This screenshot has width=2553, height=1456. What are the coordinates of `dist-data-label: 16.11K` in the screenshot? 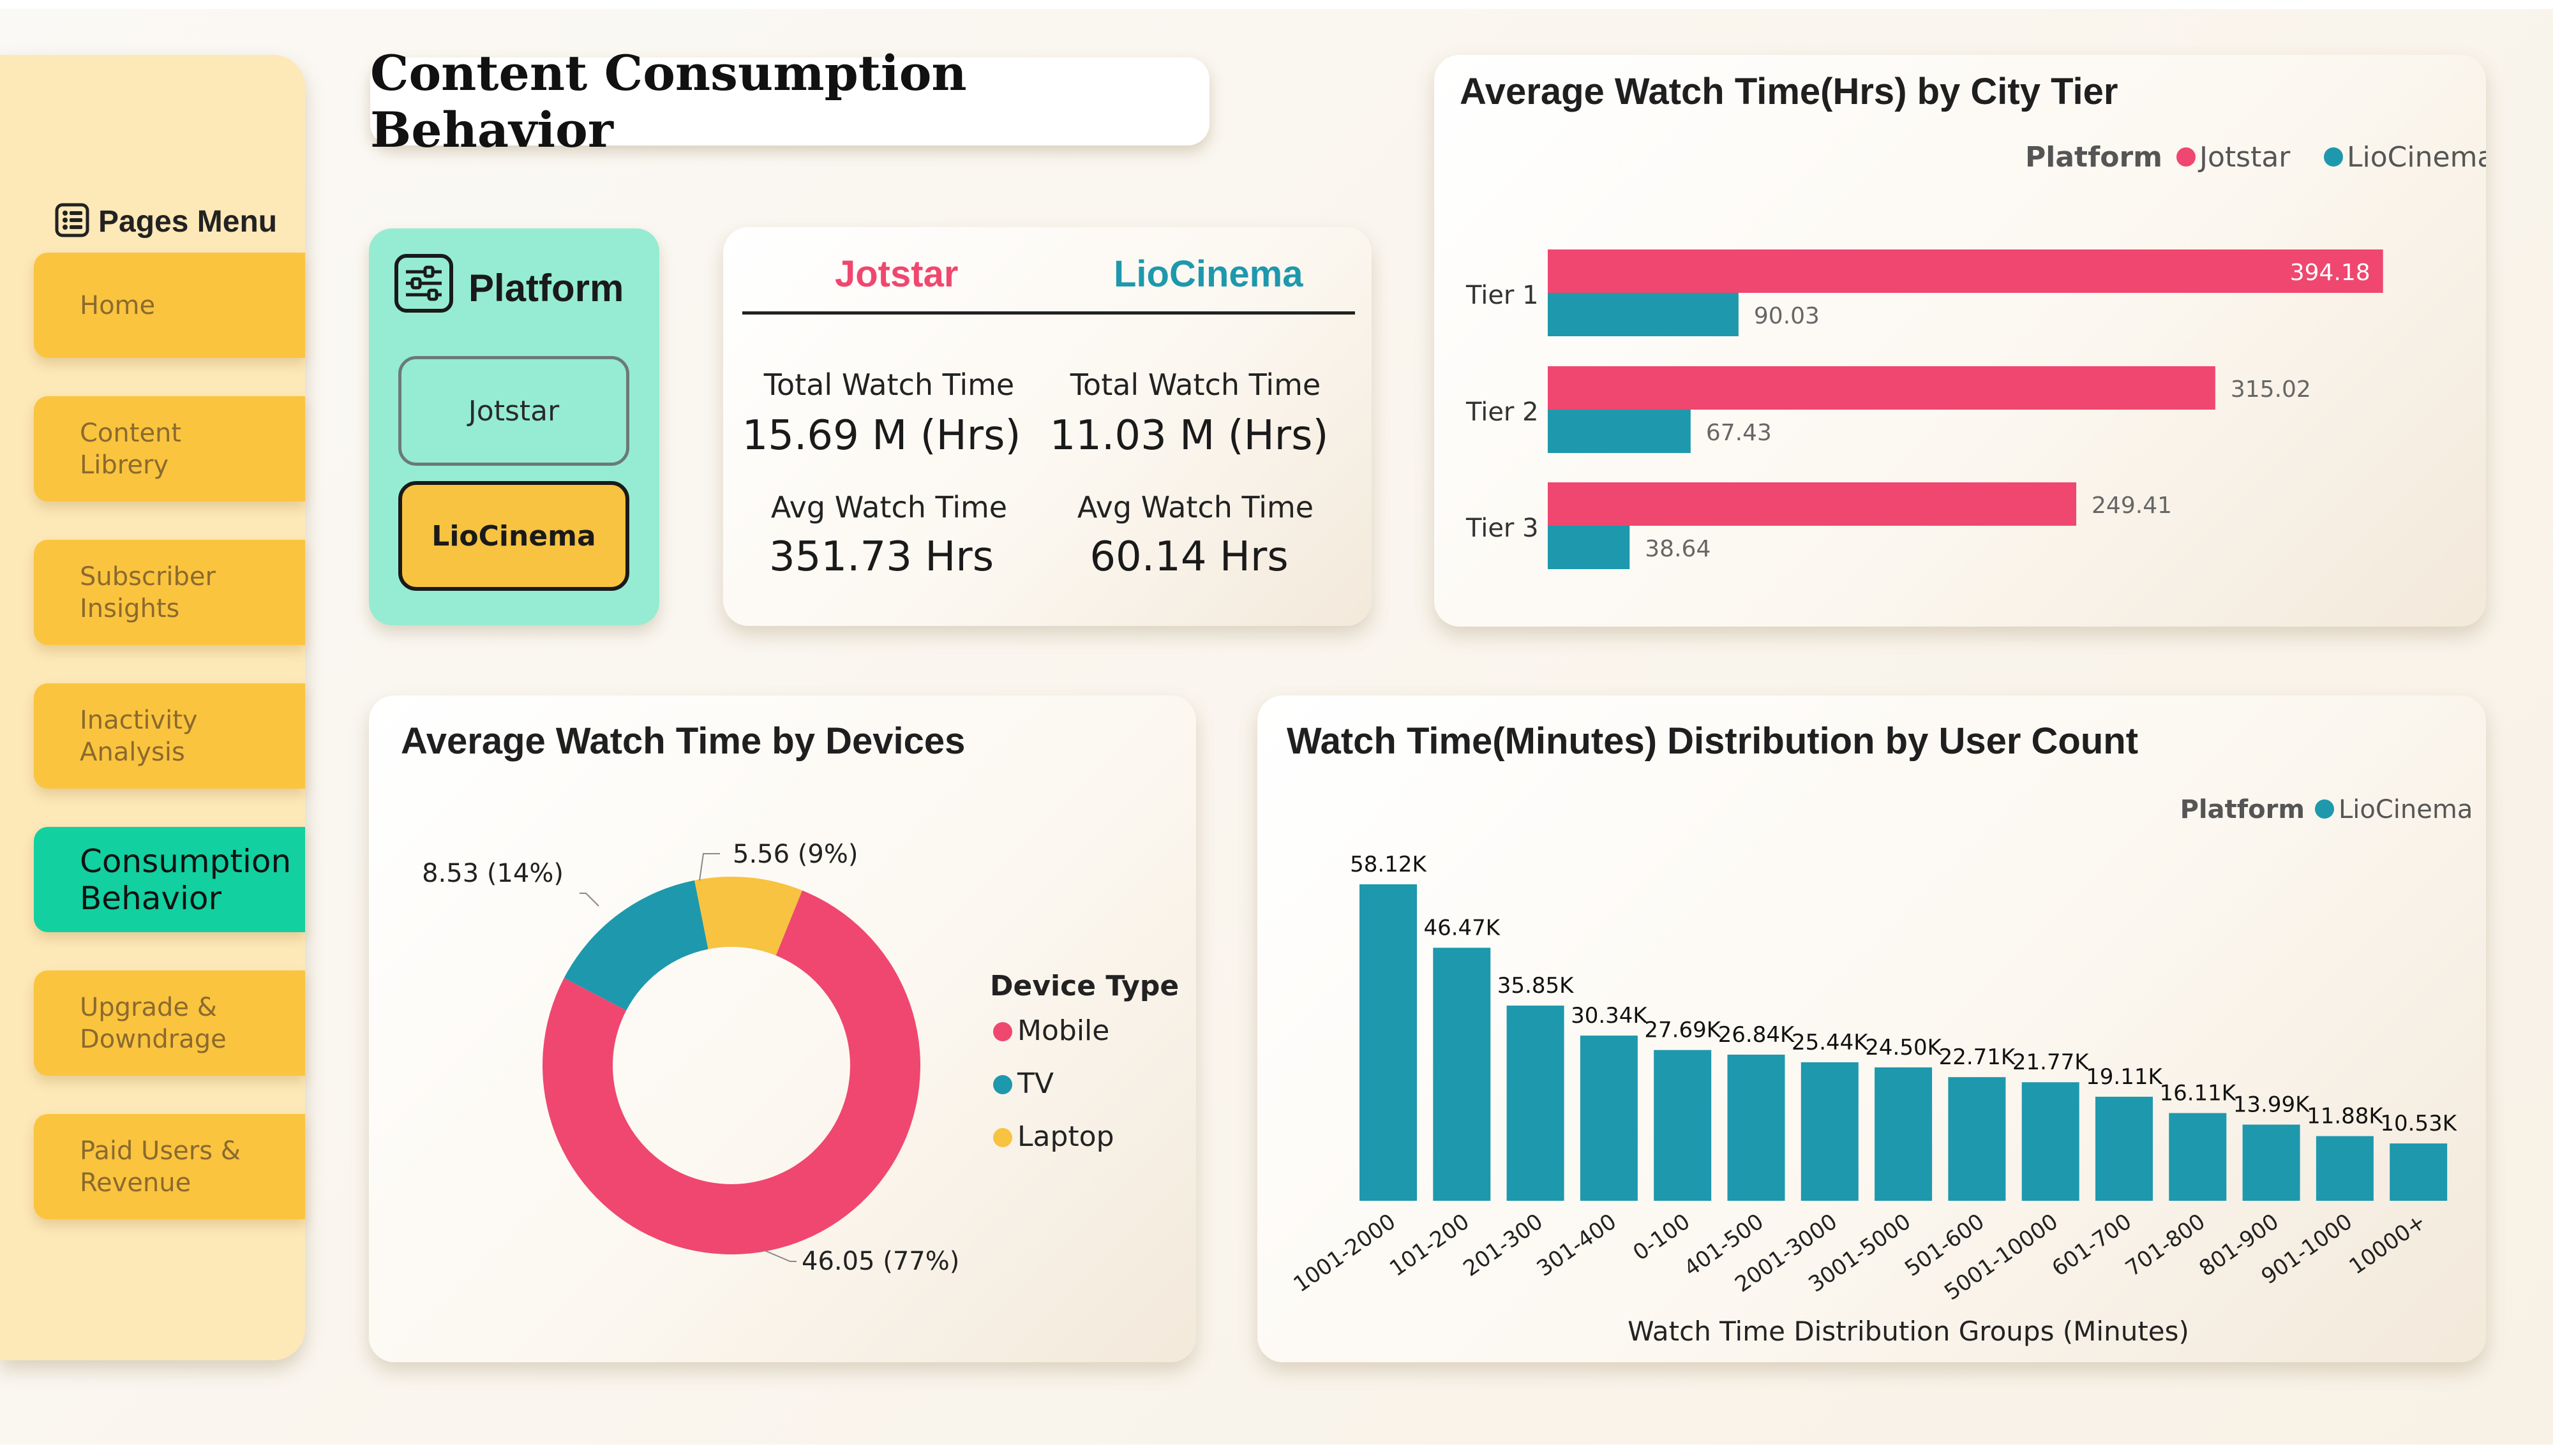 It's located at (2197, 1093).